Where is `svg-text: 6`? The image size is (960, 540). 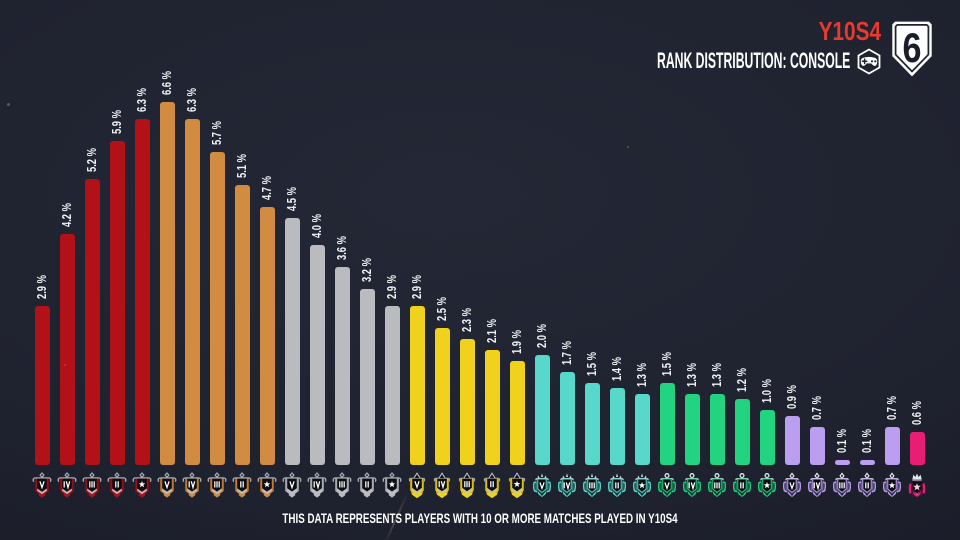 svg-text: 6 is located at coordinates (912, 49).